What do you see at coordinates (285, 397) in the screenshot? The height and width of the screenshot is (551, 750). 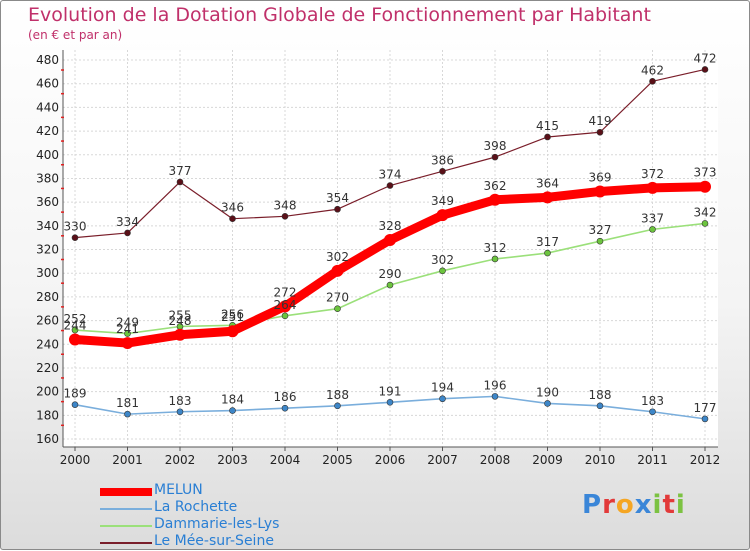 I see `data-label-la-rochette: 186` at bounding box center [285, 397].